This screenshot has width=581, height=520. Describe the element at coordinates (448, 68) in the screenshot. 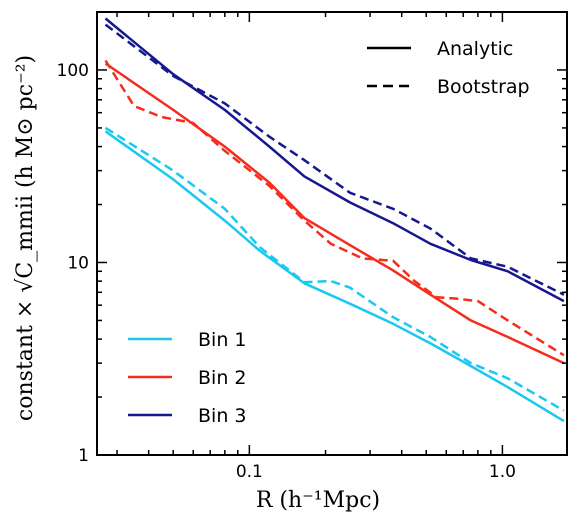

I see `style-legend: Analytic Bootstrap` at that location.